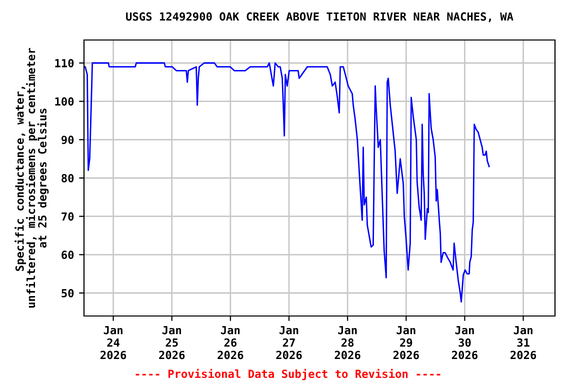  I want to click on x-tick-label: Jan 30 2026, so click(465, 343).